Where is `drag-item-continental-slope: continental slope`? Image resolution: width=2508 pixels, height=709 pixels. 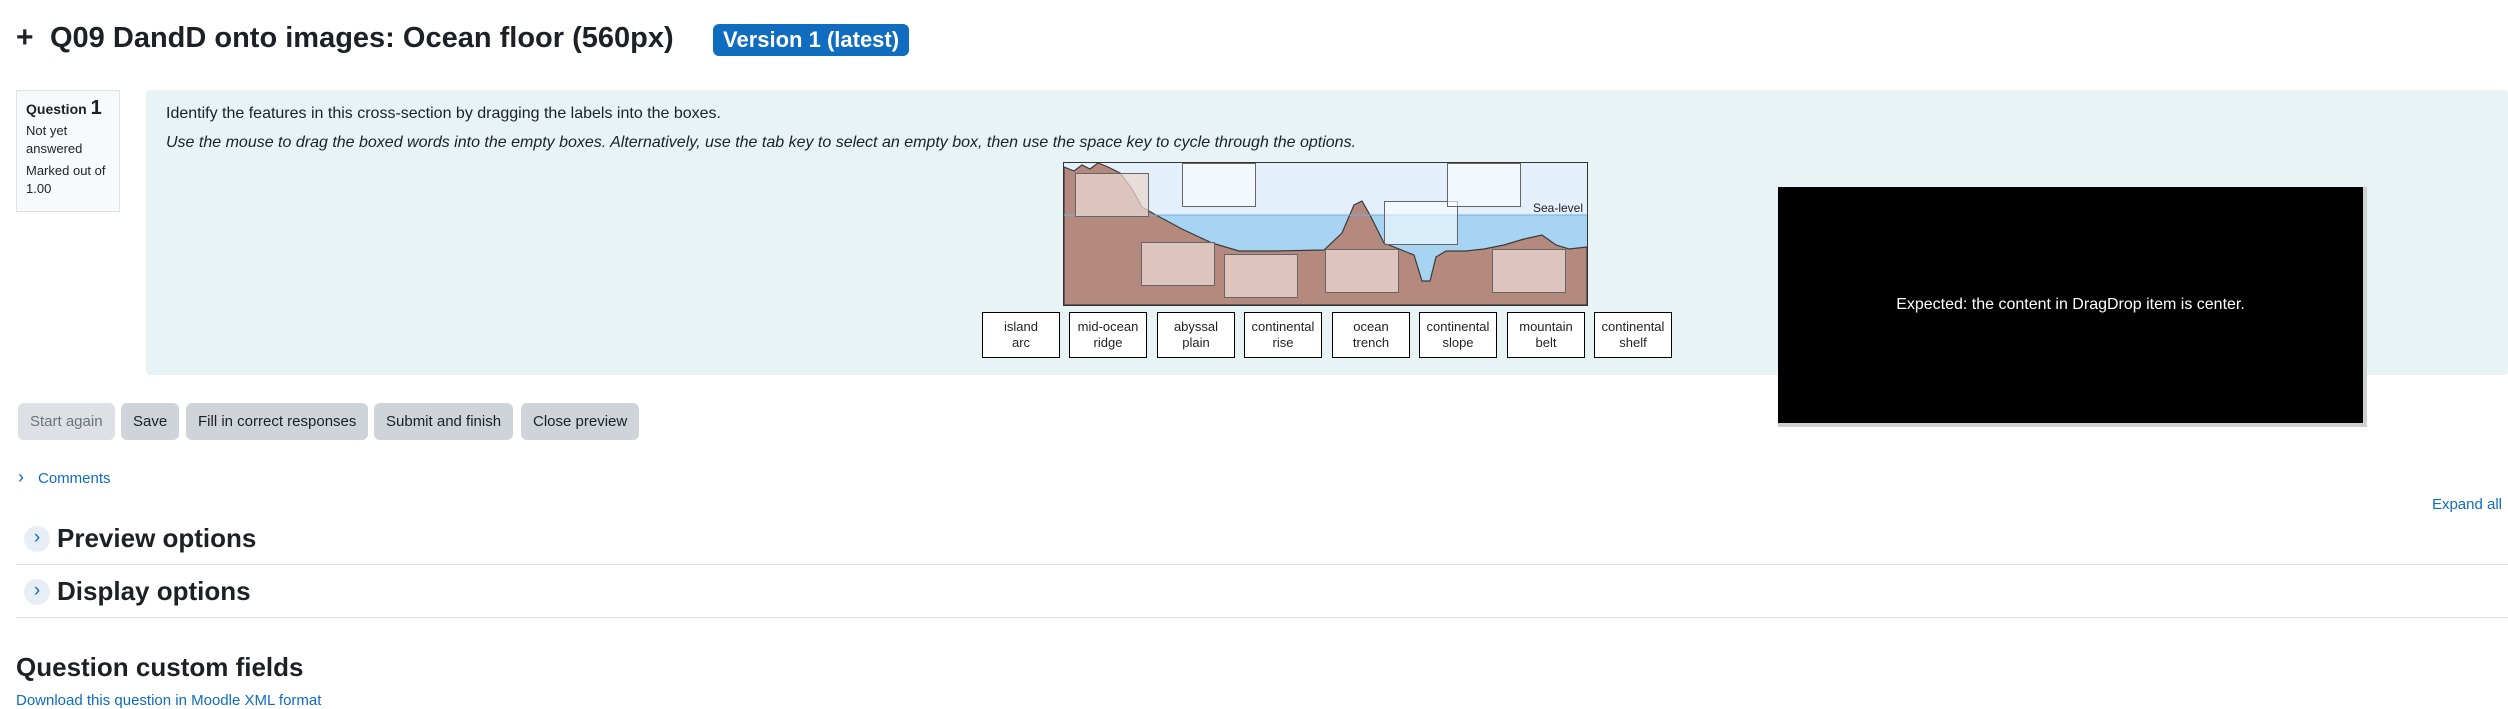 drag-item-continental-slope: continental slope is located at coordinates (1458, 335).